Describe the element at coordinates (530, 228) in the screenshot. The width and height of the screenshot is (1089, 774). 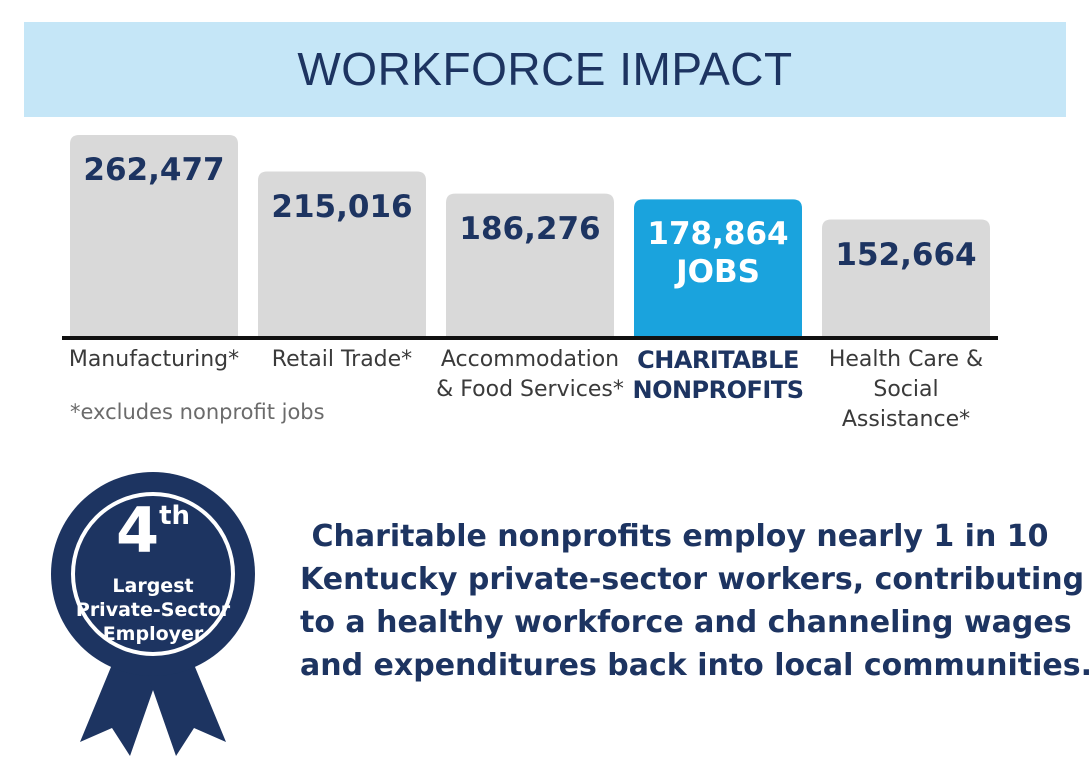
I see `value-label: 186,276` at that location.